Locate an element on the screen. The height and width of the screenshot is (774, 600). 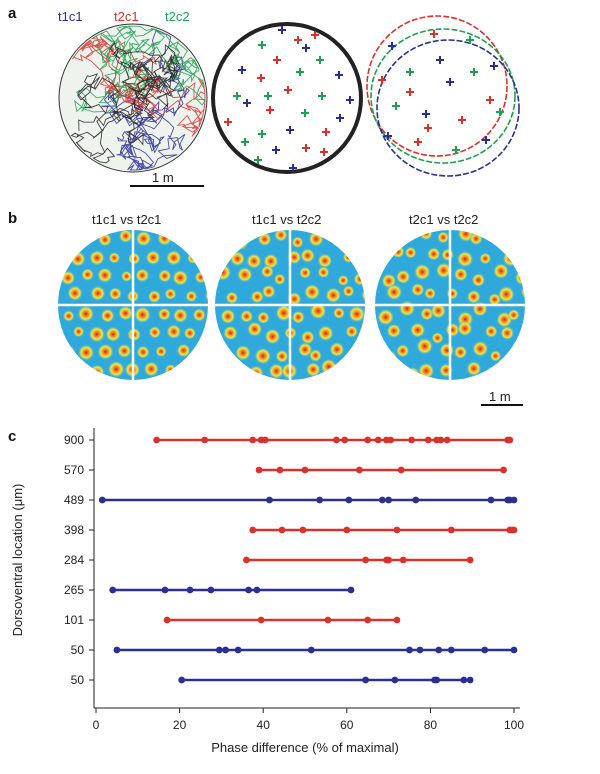
ring-blue is located at coordinates (448, 108).